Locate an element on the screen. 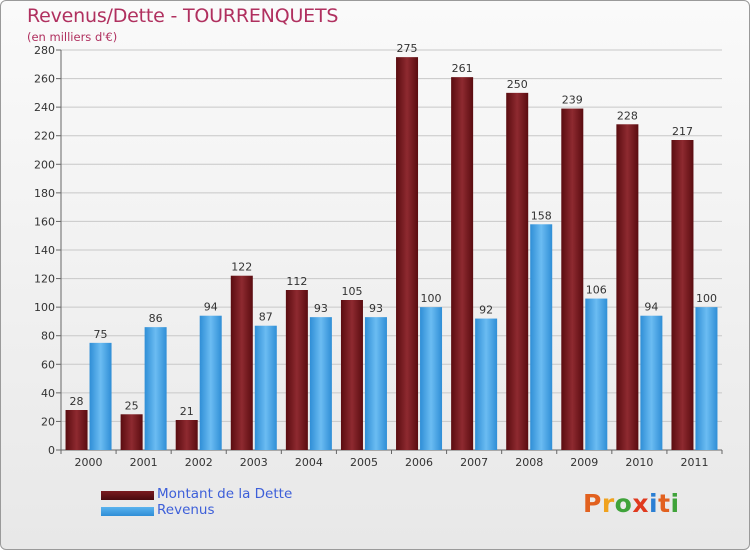  value-label-revenue: 92 is located at coordinates (486, 310).